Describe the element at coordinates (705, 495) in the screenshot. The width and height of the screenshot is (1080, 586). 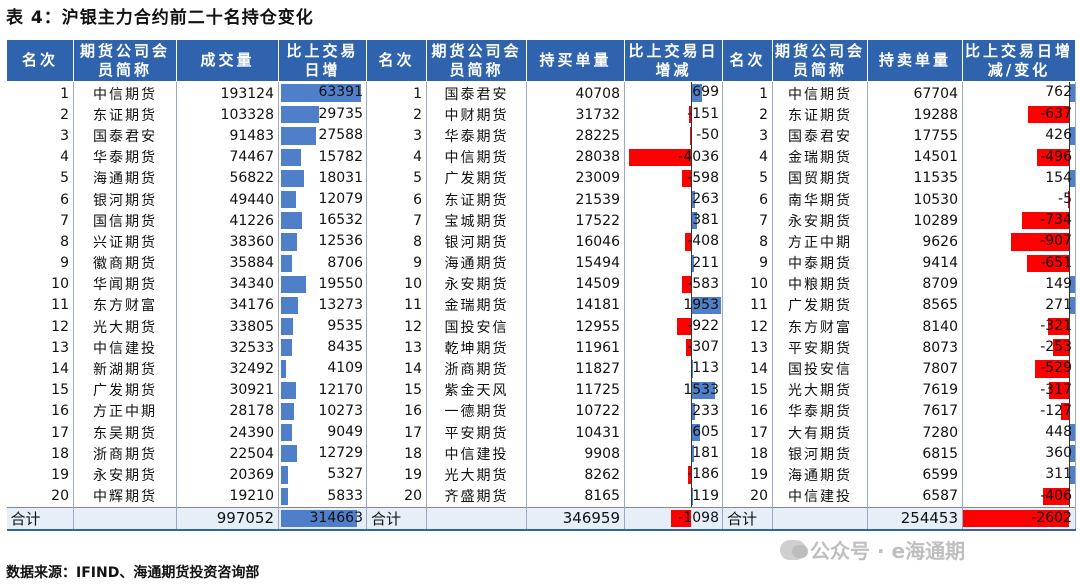
I see `long-change-value: 119` at that location.